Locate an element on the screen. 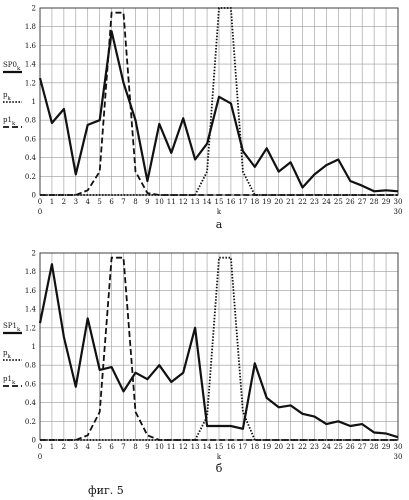 The width and height of the screenshot is (409, 500). y-tick-label: 0.6 is located at coordinates (31, 384).